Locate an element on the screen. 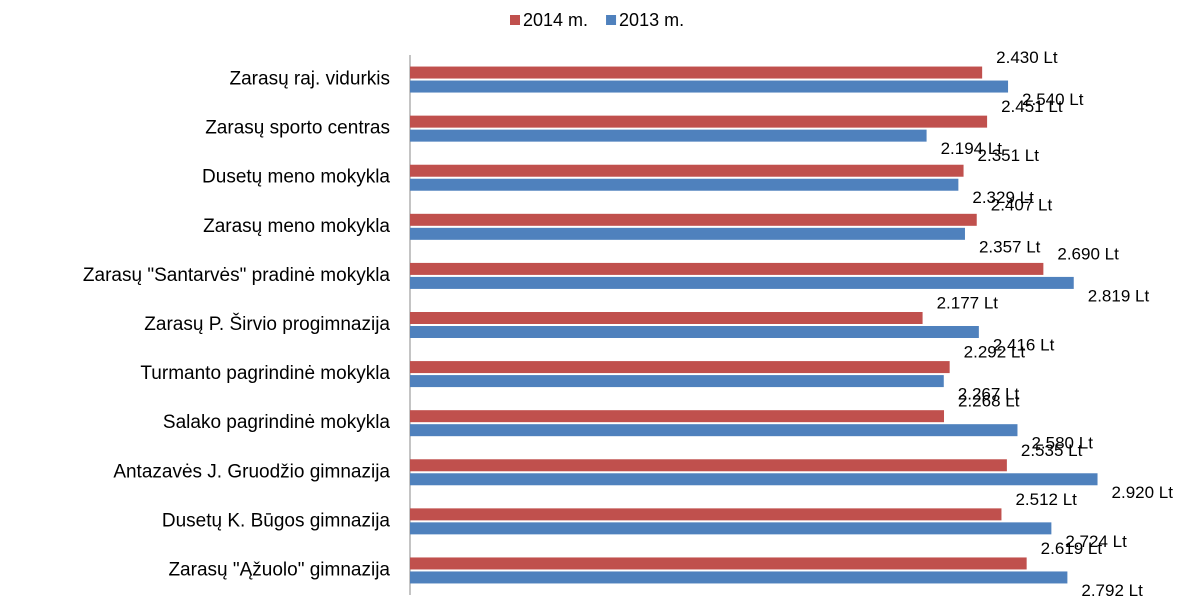 The width and height of the screenshot is (1202, 597). y-tick-label: Zarasų raj. vidurkis is located at coordinates (310, 79).